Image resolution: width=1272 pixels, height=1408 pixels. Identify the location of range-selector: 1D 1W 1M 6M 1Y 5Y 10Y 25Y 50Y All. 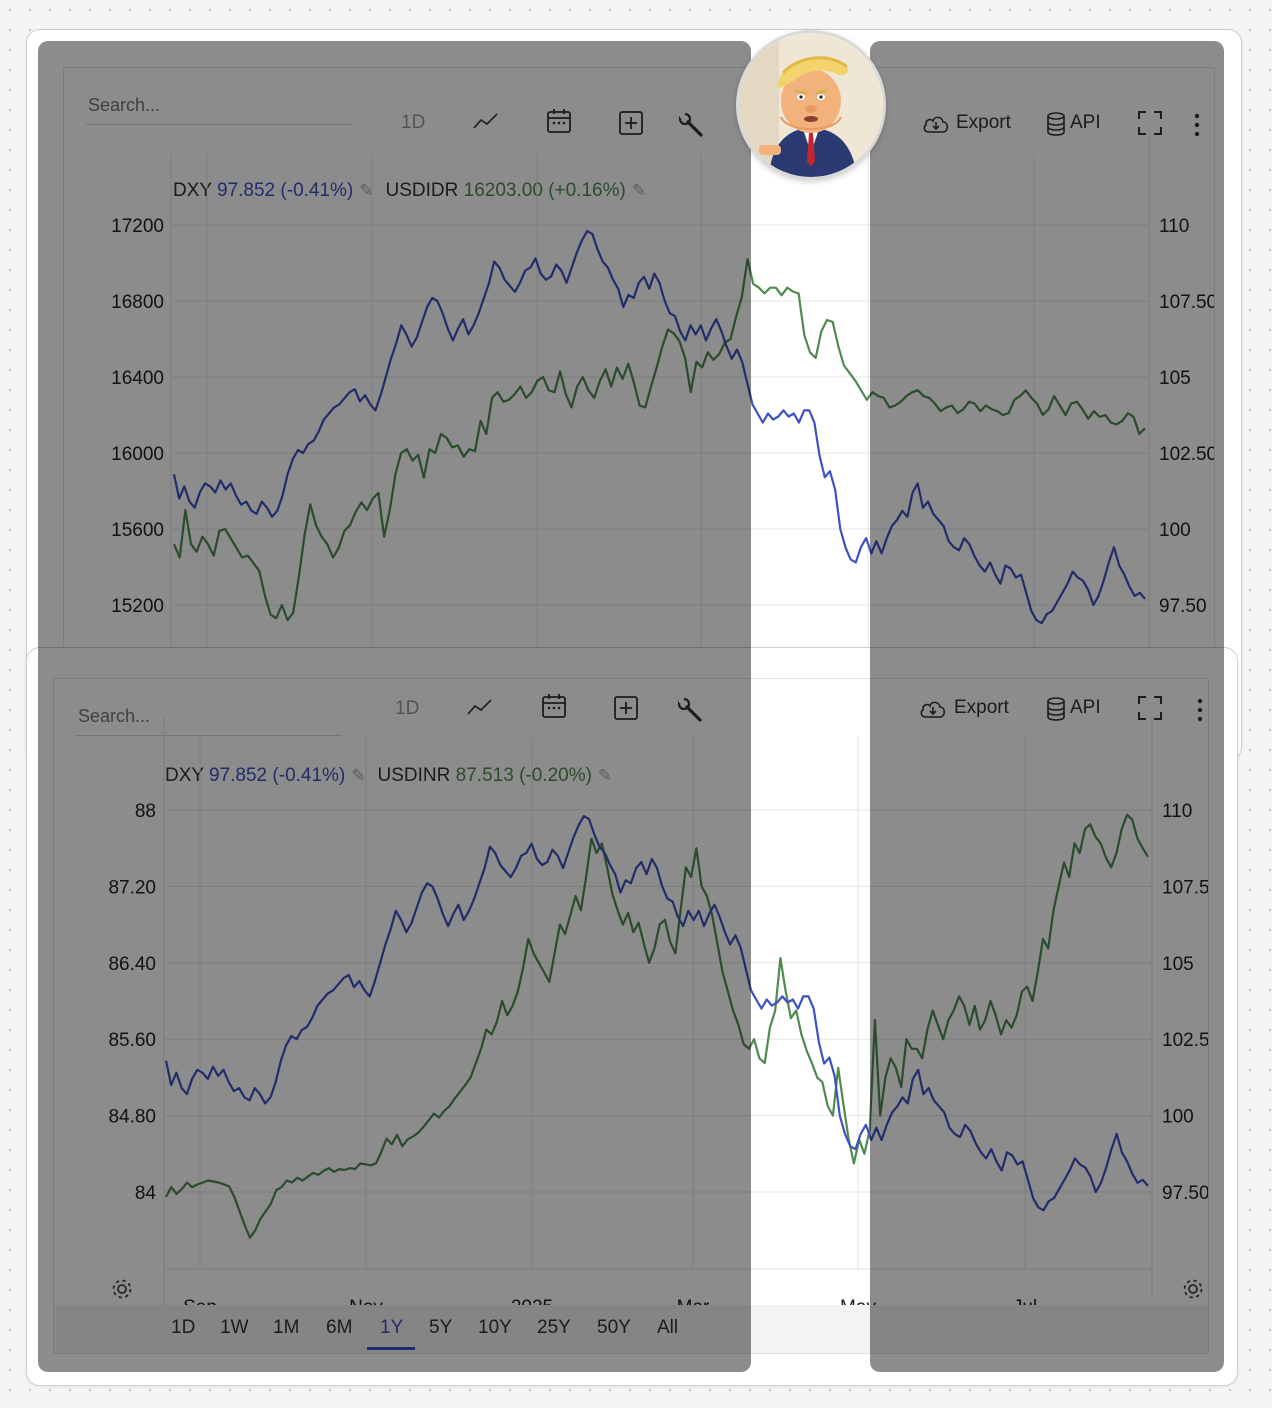
(631, 1329).